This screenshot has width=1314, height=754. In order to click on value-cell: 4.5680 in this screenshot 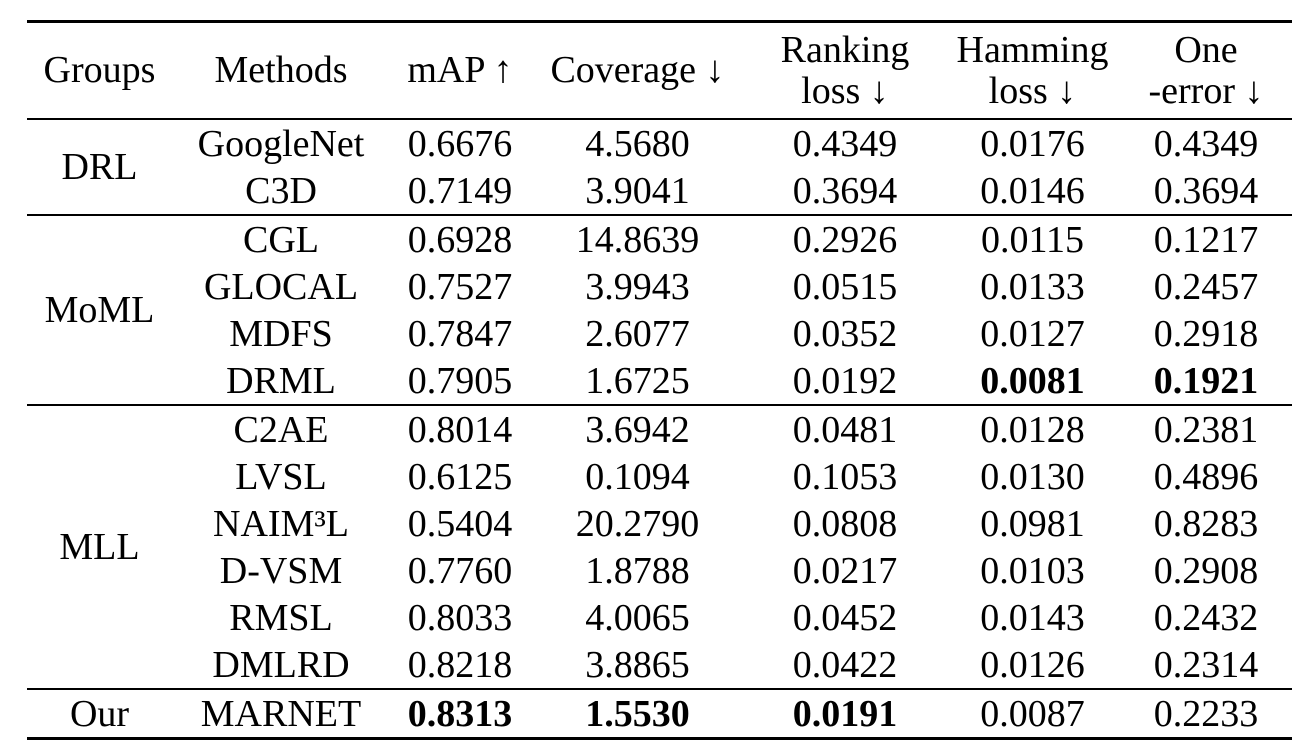, I will do `click(637, 143)`.